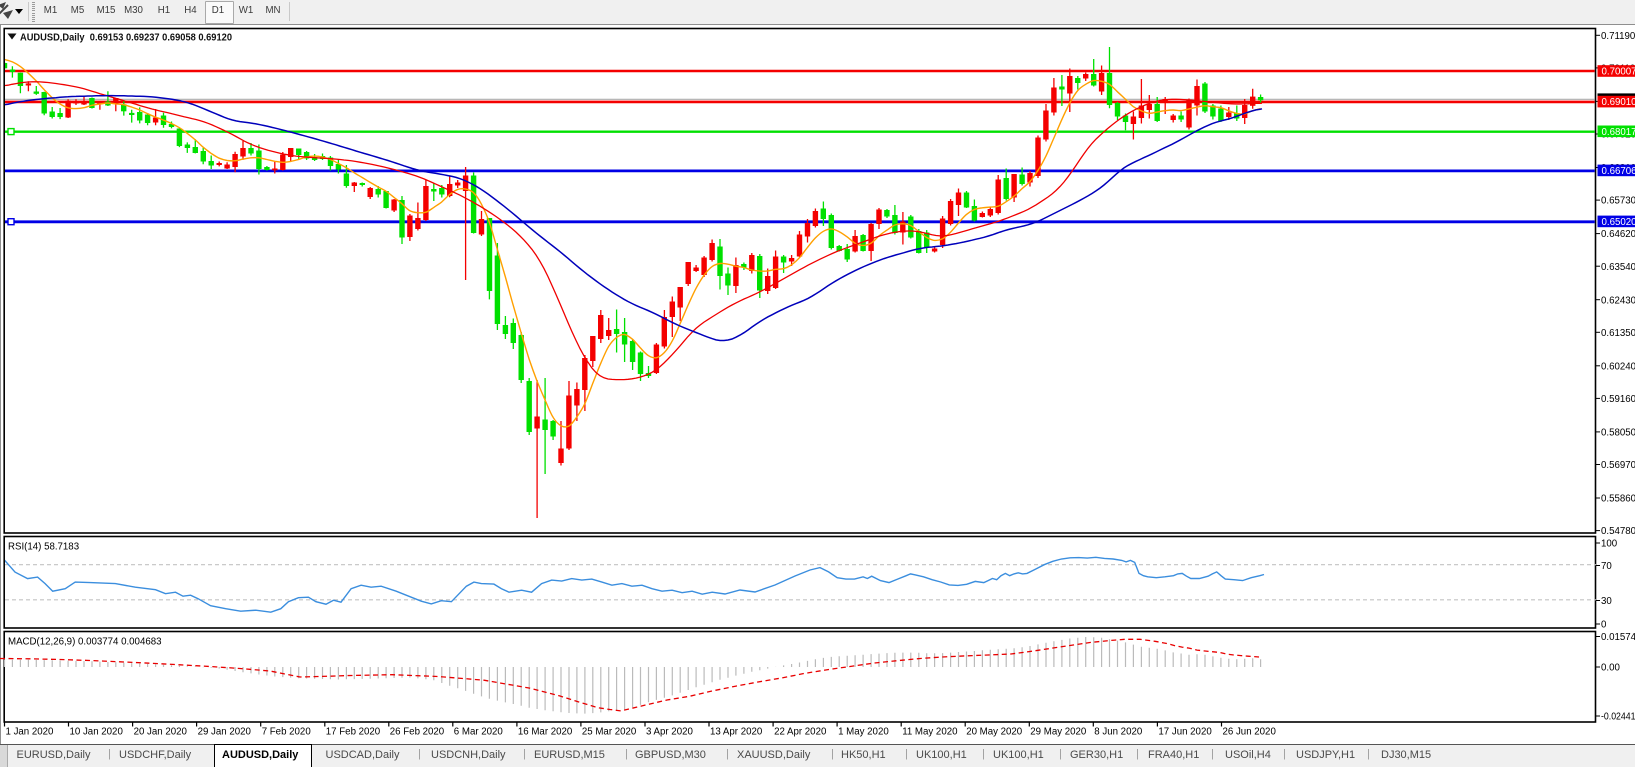 Image resolution: width=1635 pixels, height=767 pixels. What do you see at coordinates (1618, 201) in the screenshot?
I see `svg-text: 0.65730` at bounding box center [1618, 201].